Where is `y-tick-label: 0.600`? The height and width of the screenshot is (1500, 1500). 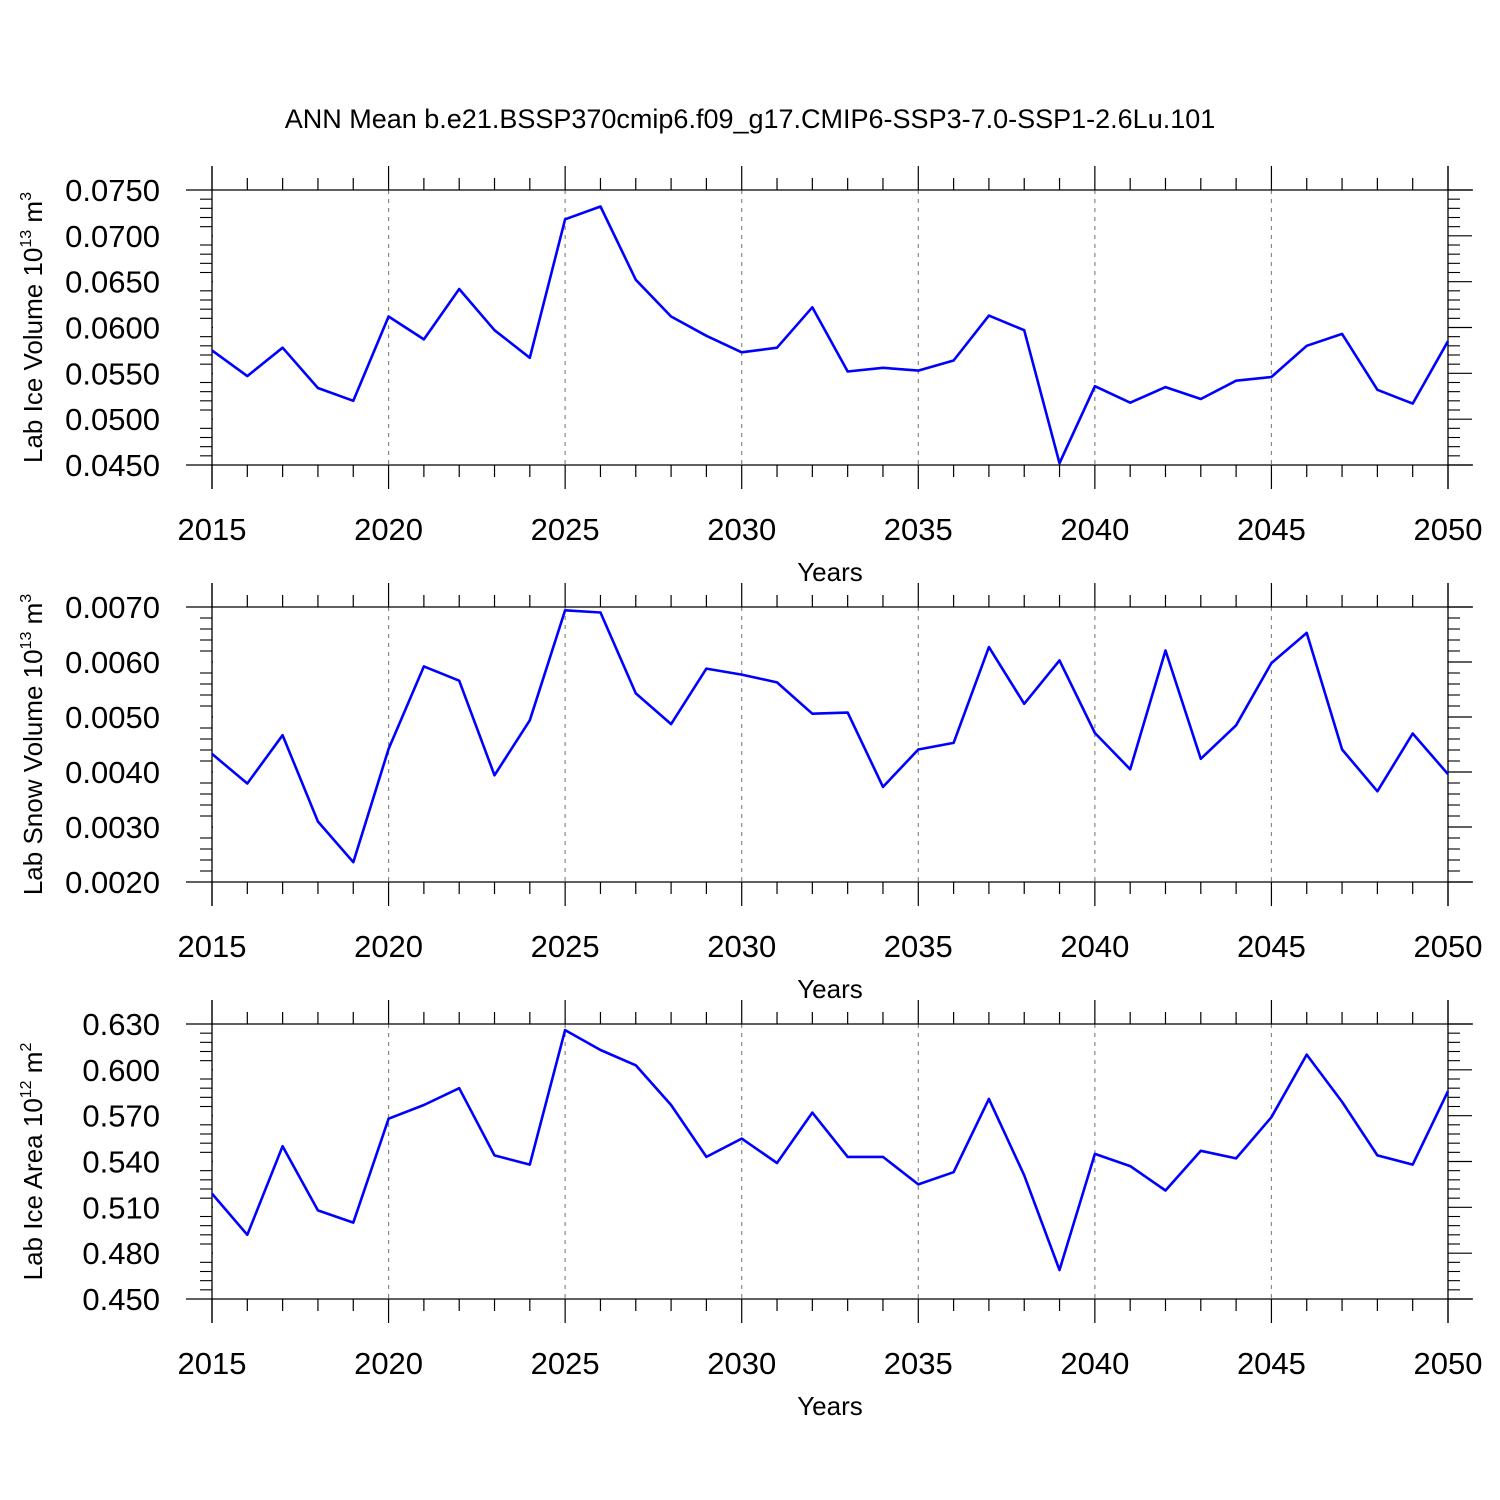
y-tick-label: 0.600 is located at coordinates (121, 1070).